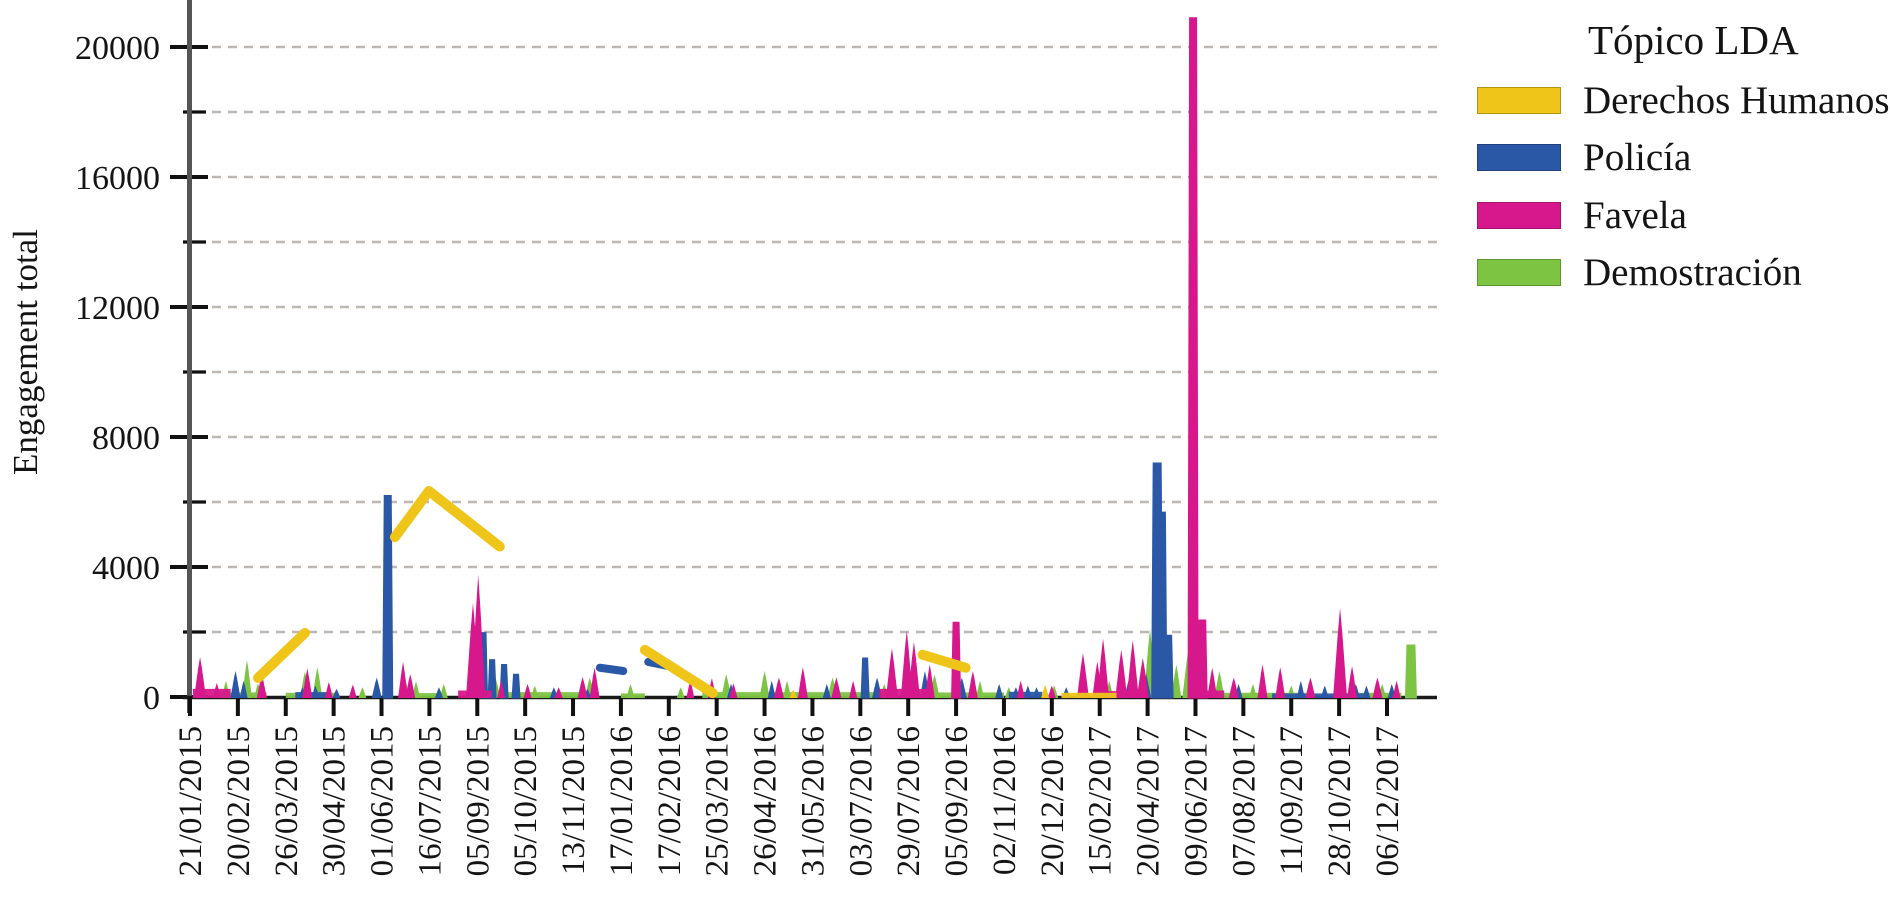 Image resolution: width=1890 pixels, height=903 pixels. I want to click on x-tick-label: 03/07/2016, so click(861, 801).